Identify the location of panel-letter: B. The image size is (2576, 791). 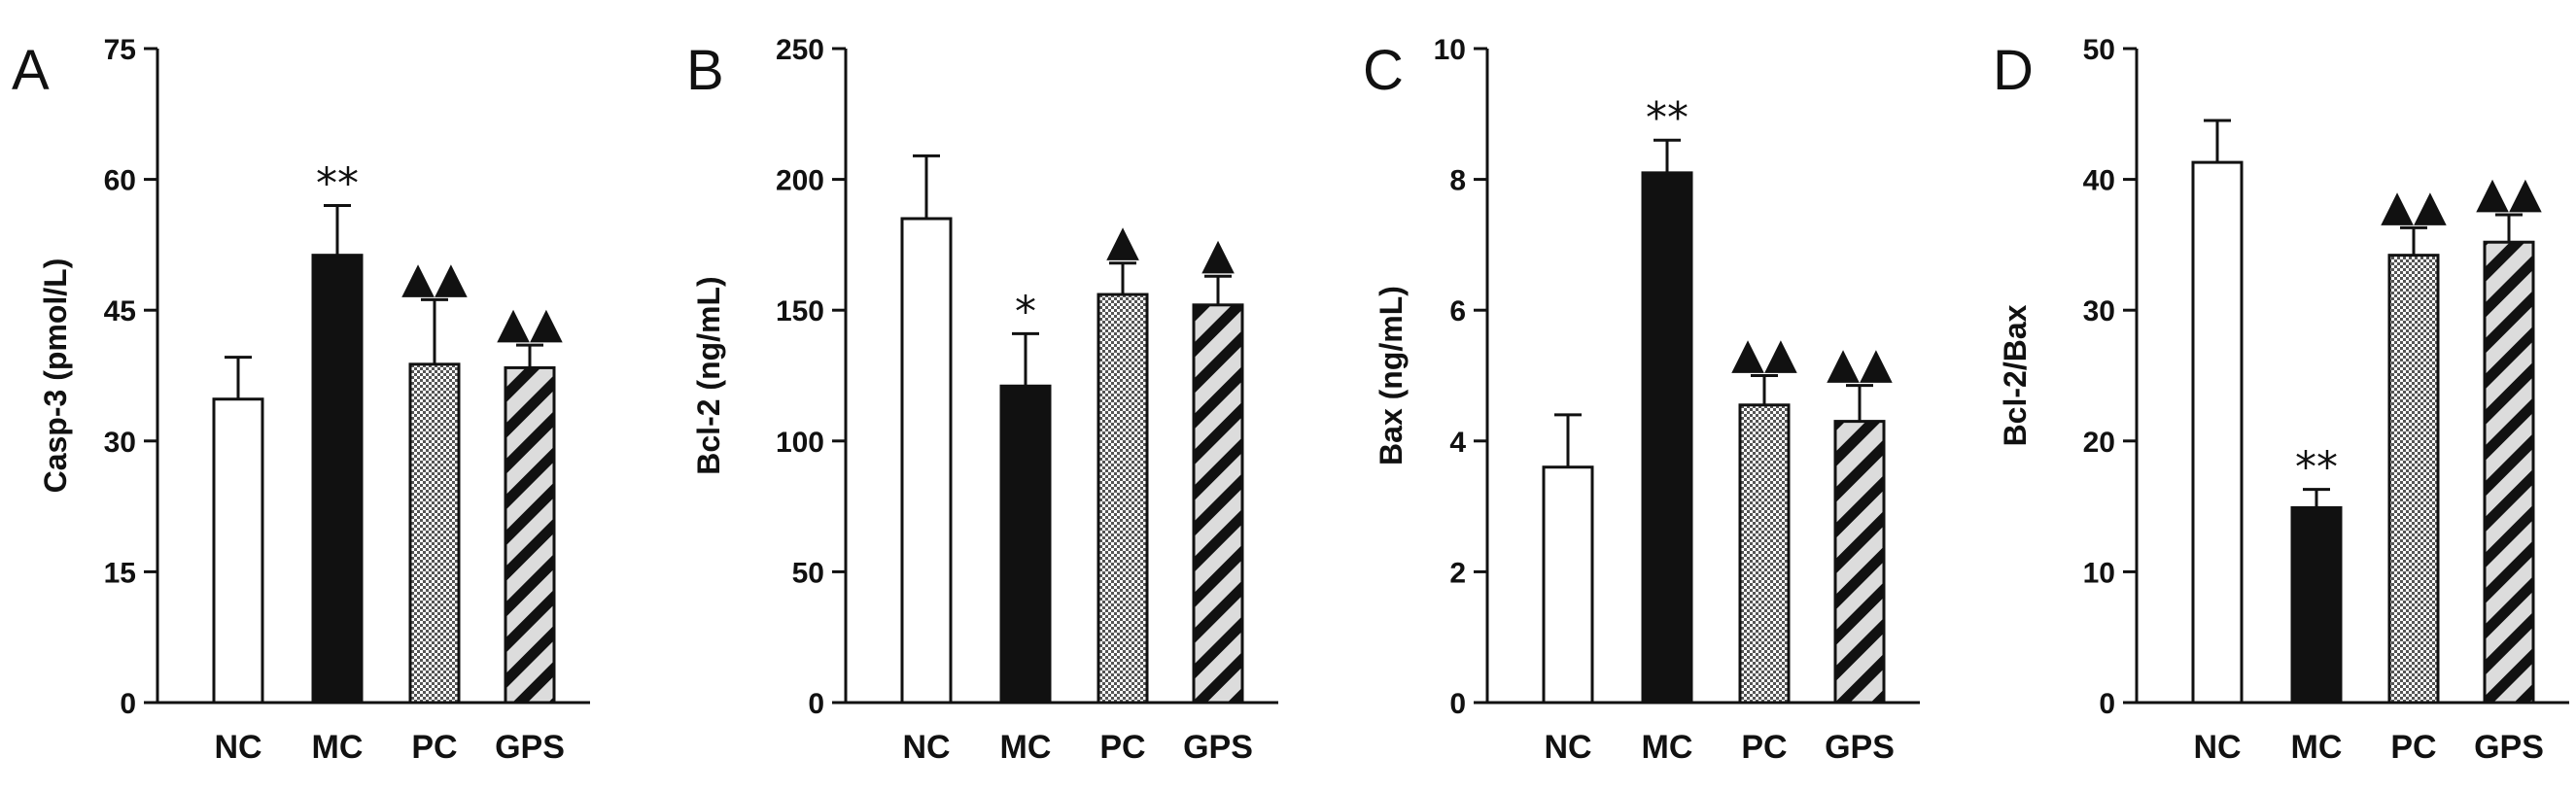
(705, 70).